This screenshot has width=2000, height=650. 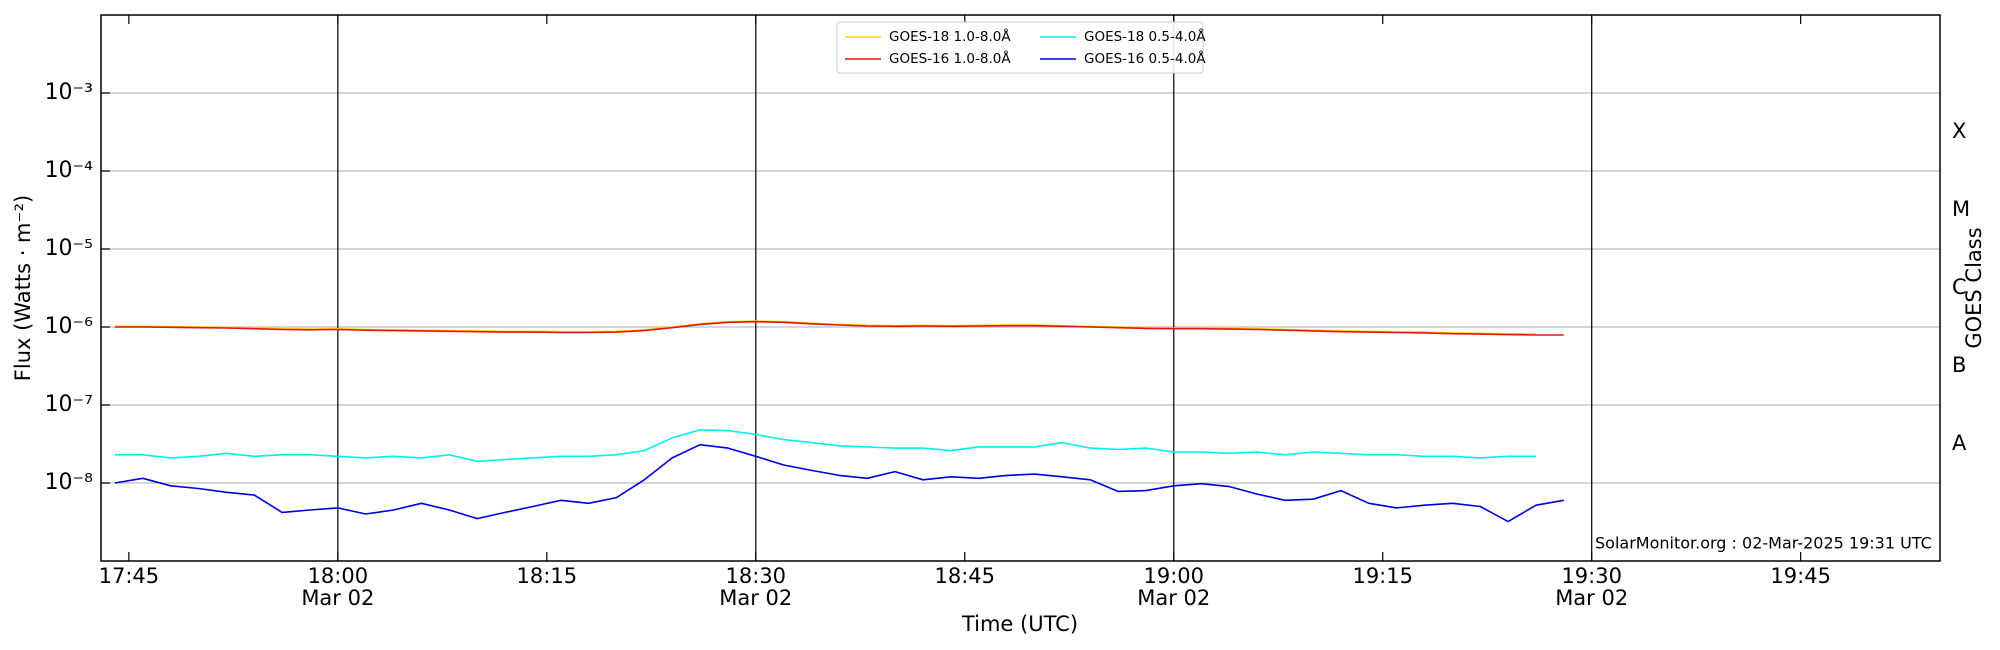 What do you see at coordinates (1763, 543) in the screenshot?
I see `annotation: SolarMonitor.org : 02-Mar-2025 19:31 UTC` at bounding box center [1763, 543].